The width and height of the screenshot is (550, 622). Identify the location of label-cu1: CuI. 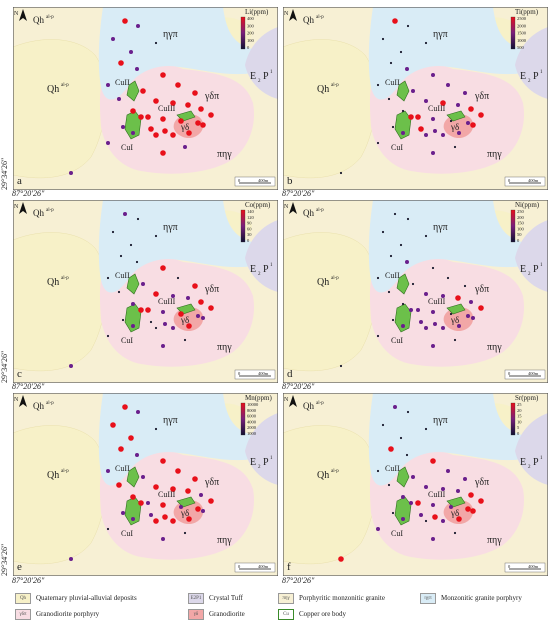
(127, 147).